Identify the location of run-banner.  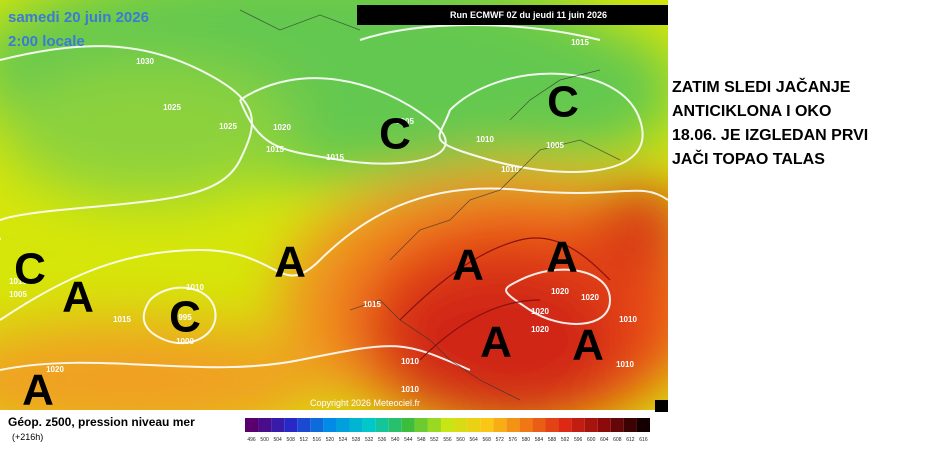
(512, 15).